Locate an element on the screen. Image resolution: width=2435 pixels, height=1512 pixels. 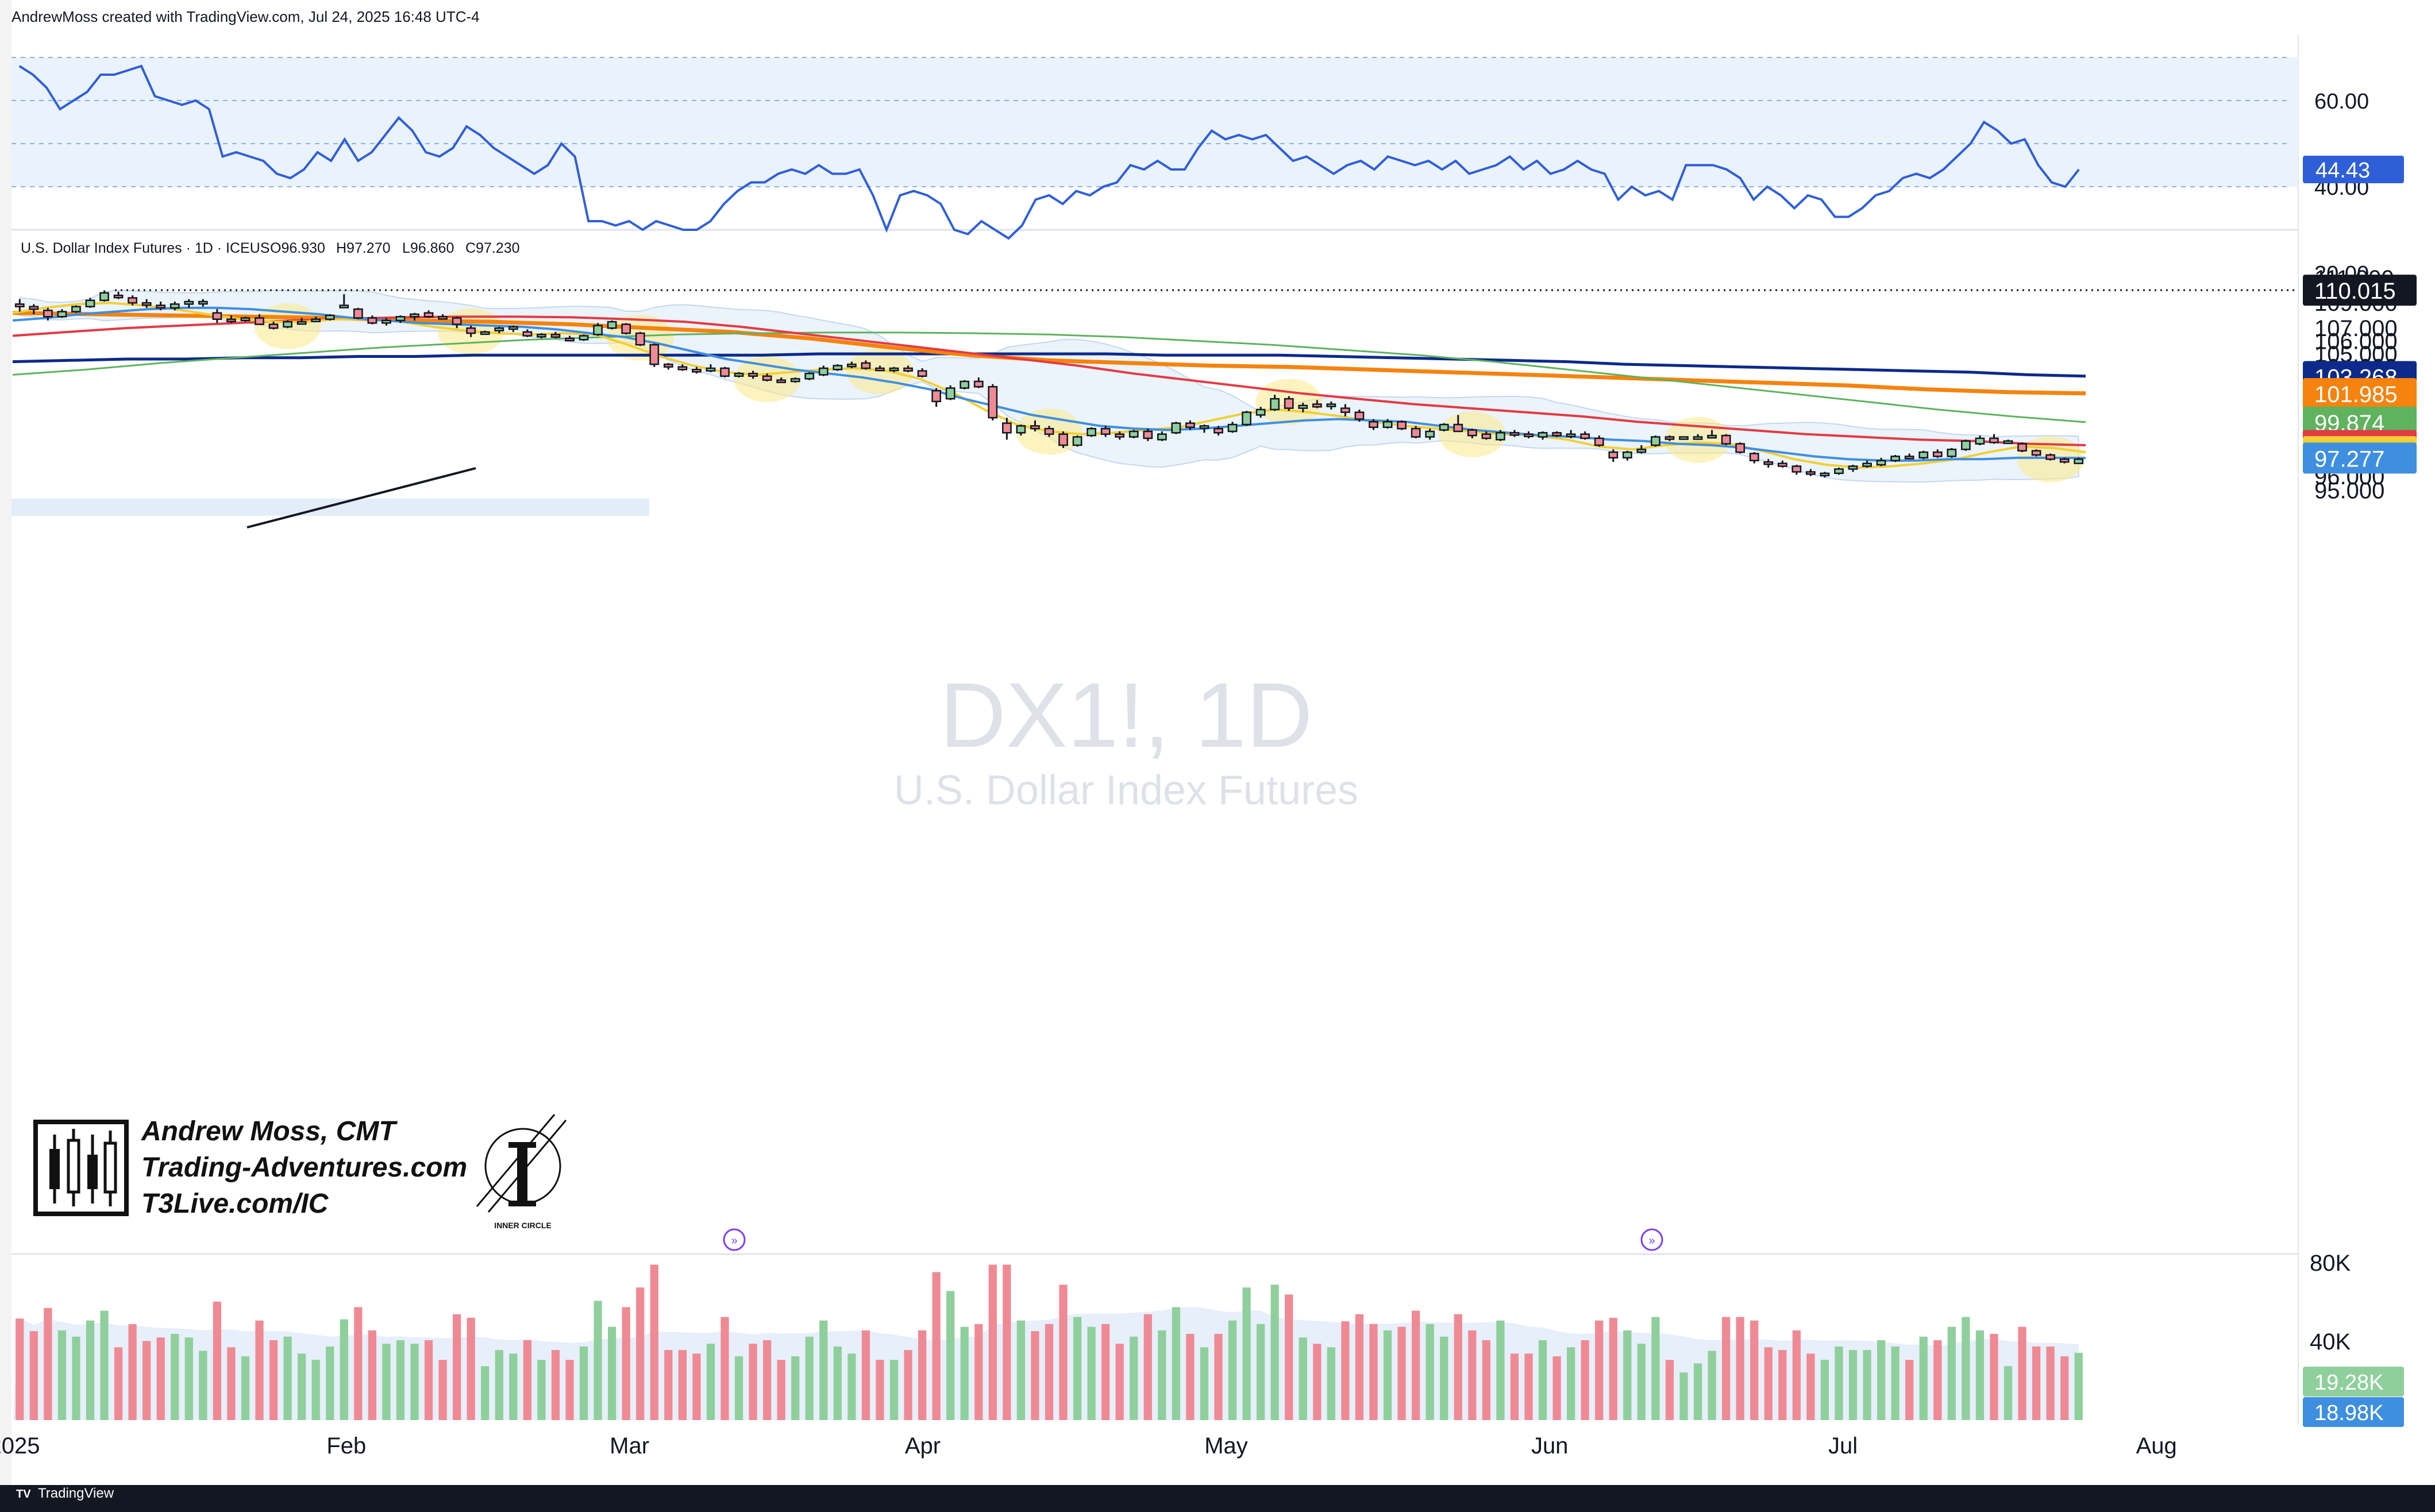
rsi-line is located at coordinates (1049, 152).